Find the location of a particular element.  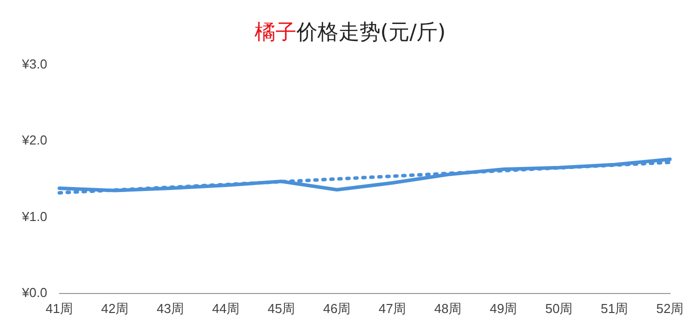

x-tick-label: 50周 is located at coordinates (559, 308).